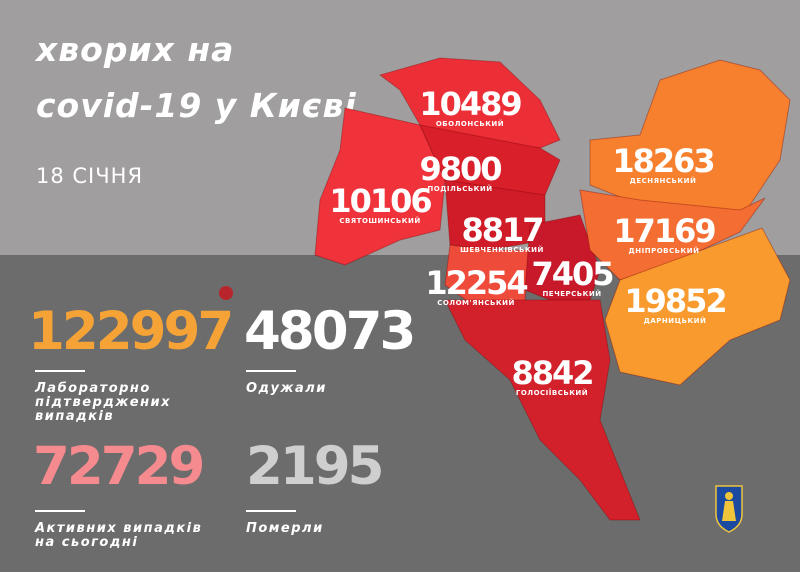 The width and height of the screenshot is (800, 572). Describe the element at coordinates (135, 49) in the screenshot. I see `title-line-1: хворих на` at that location.